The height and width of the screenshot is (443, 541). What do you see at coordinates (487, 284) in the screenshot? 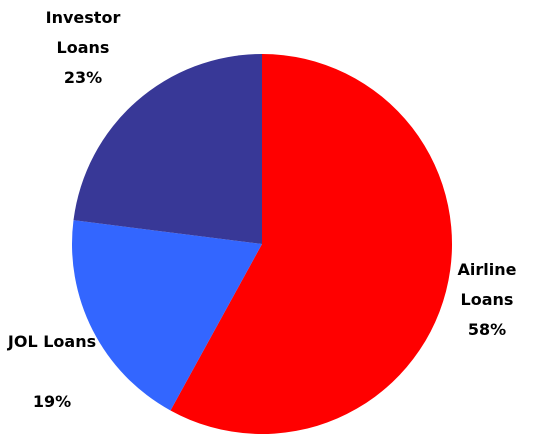
I see `slice-label: Airline Loans` at bounding box center [487, 284].